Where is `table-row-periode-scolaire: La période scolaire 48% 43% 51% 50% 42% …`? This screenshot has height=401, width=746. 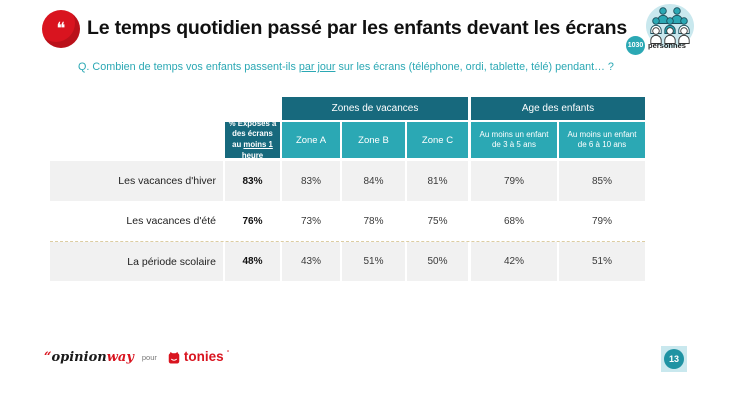 table-row-periode-scolaire: La période scolaire 48% 43% 51% 50% 42% … is located at coordinates (347, 261).